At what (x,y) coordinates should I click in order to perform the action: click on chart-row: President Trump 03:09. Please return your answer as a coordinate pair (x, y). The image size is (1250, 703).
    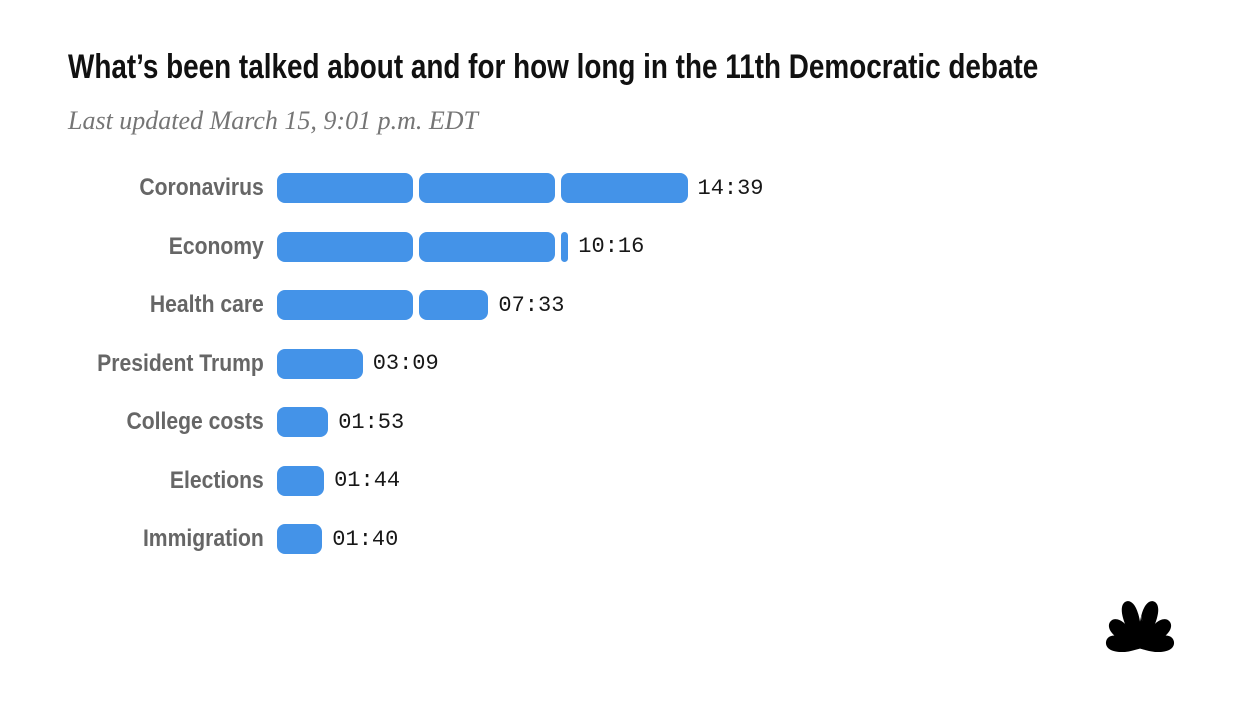
    Looking at the image, I should click on (416, 363).